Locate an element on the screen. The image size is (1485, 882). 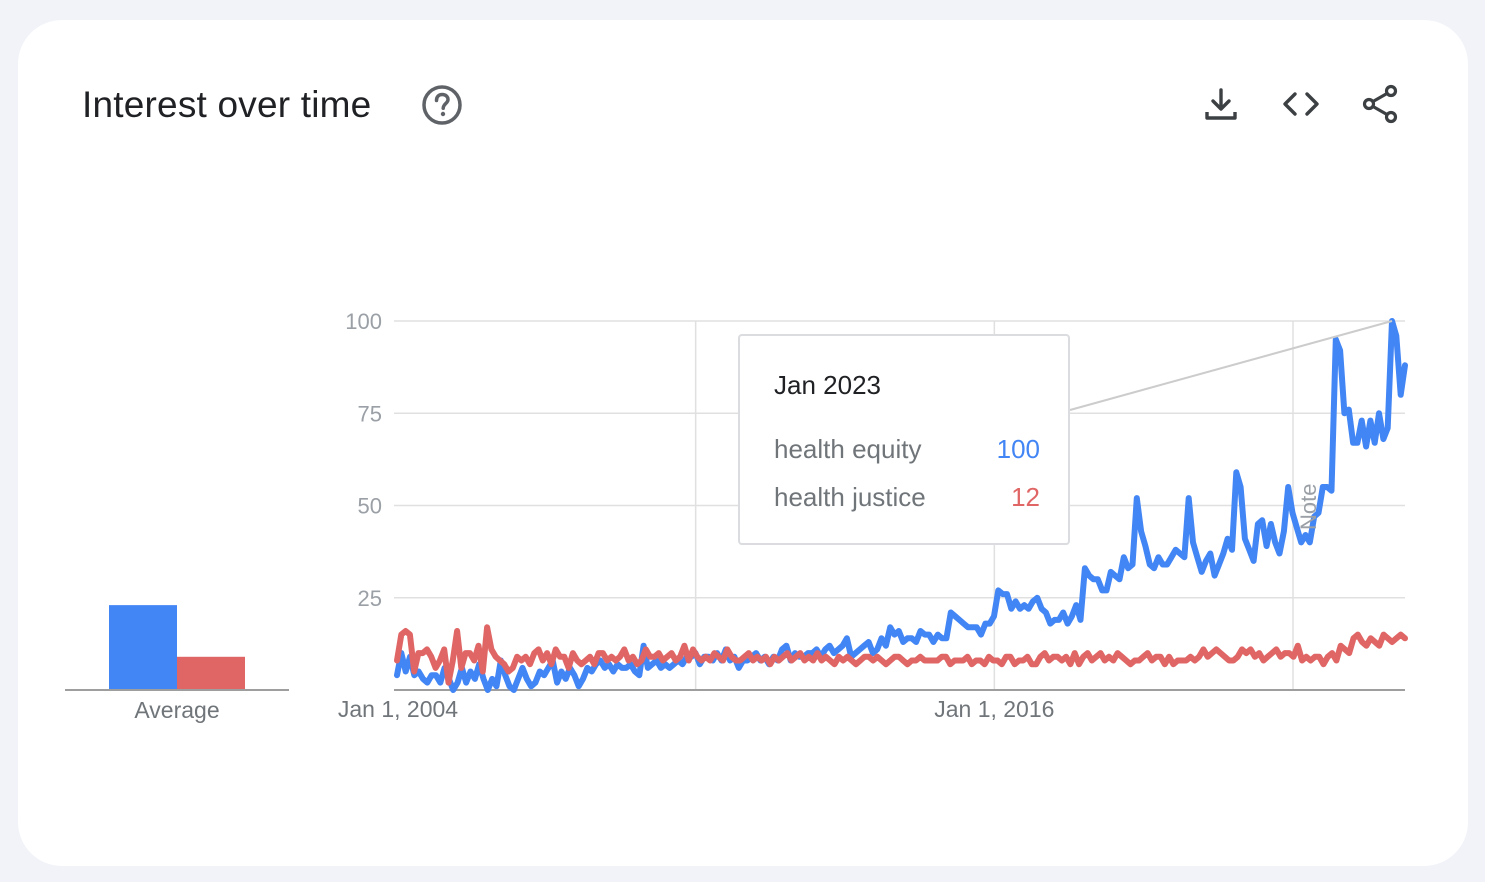
note-label: Note is located at coordinates (1308, 507).